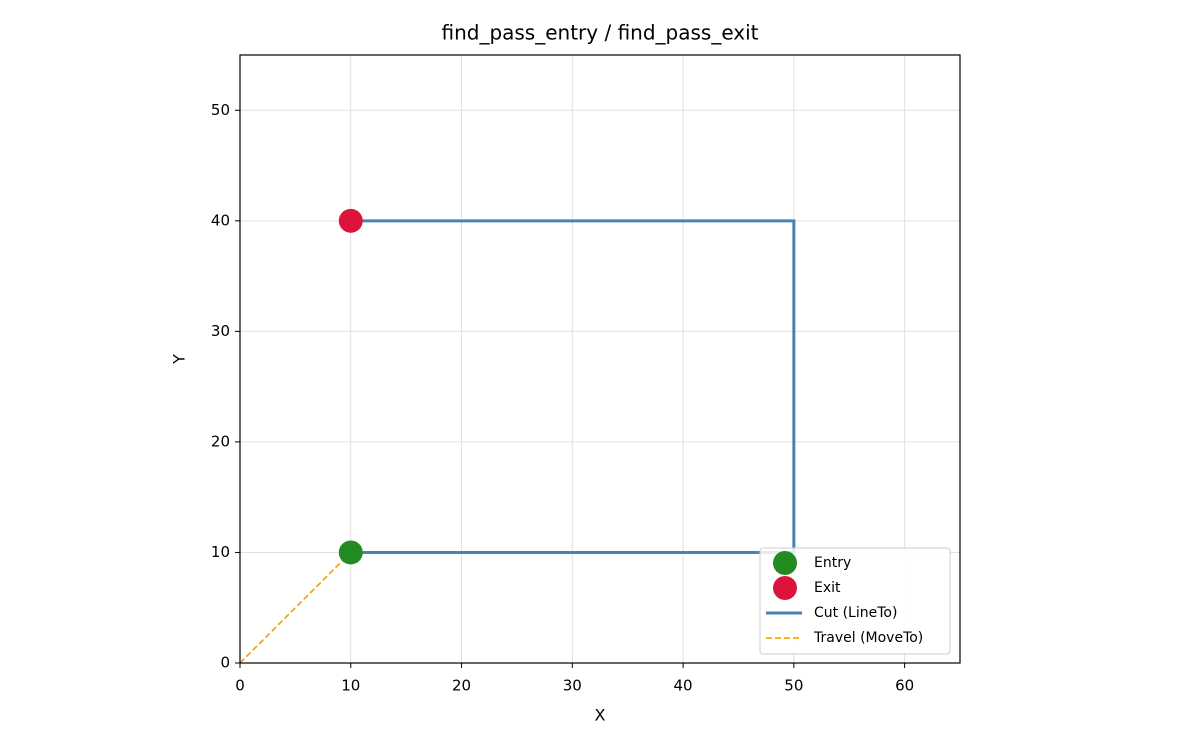 This screenshot has height=750, width=1200. I want to click on x-tick-label: 0, so click(240, 686).